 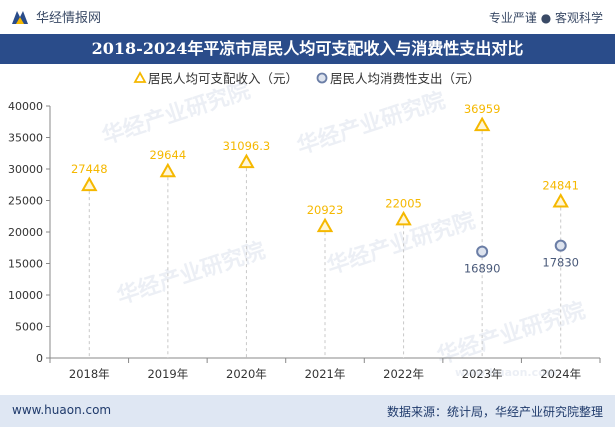 I want to click on income-data-label: 36959, so click(x=482, y=109).